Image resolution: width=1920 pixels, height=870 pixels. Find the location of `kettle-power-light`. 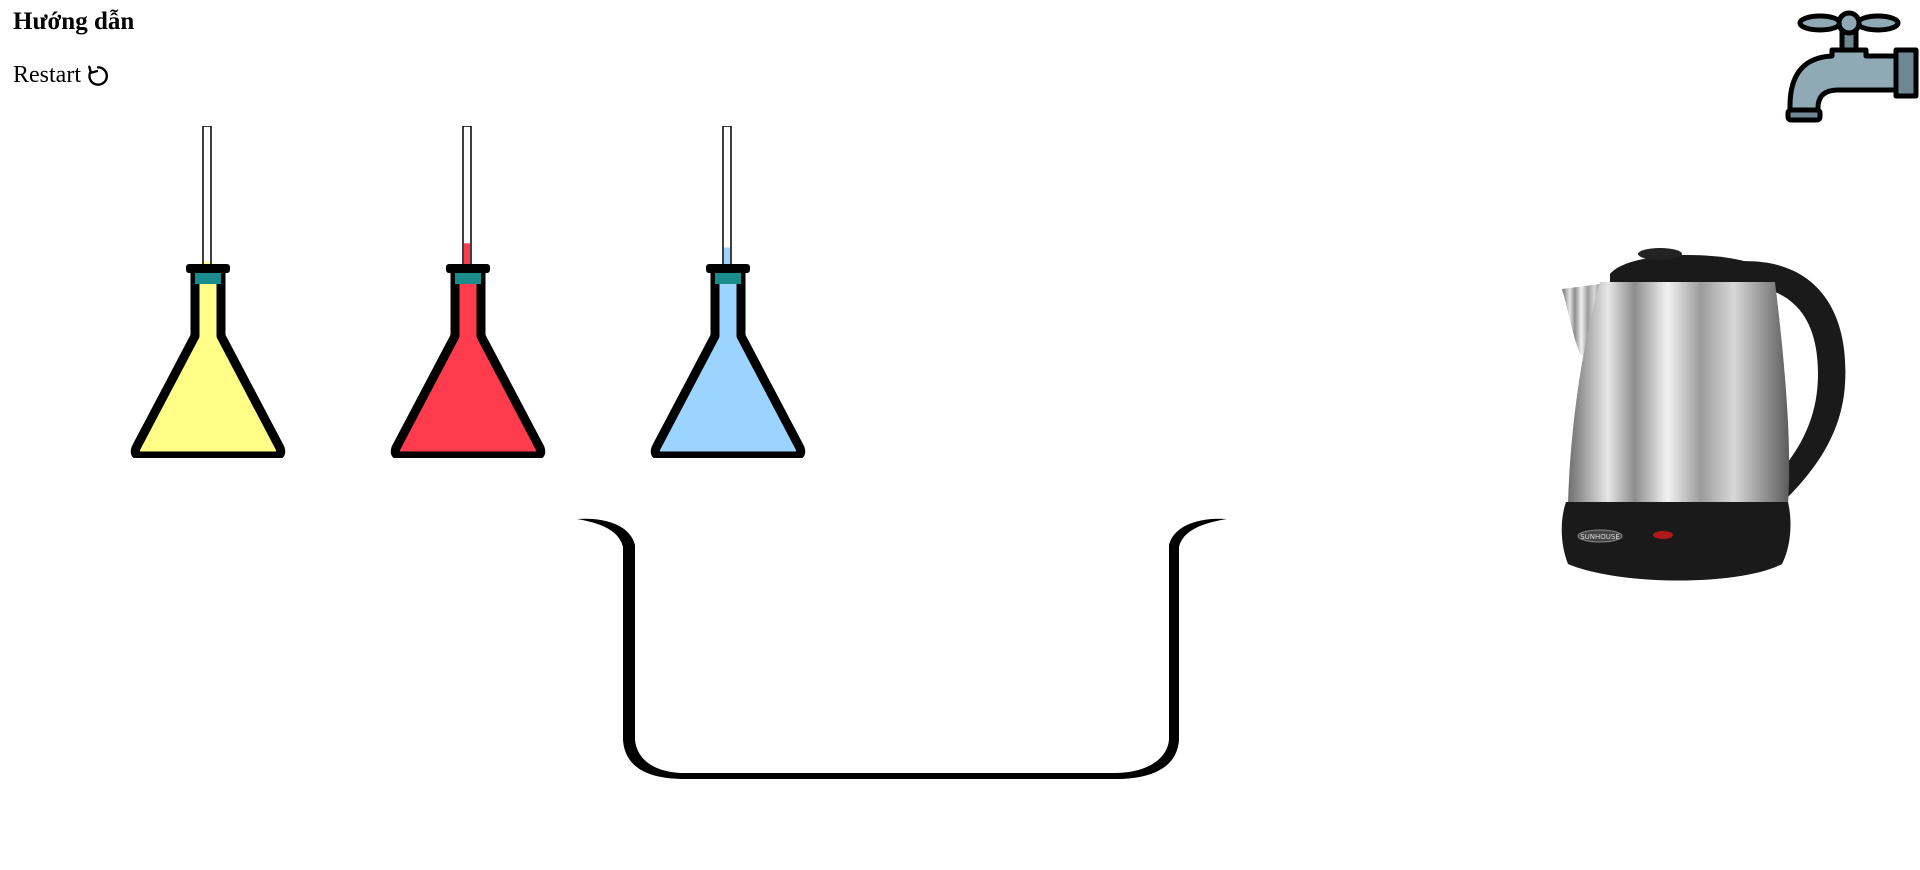

kettle-power-light is located at coordinates (1663, 535).